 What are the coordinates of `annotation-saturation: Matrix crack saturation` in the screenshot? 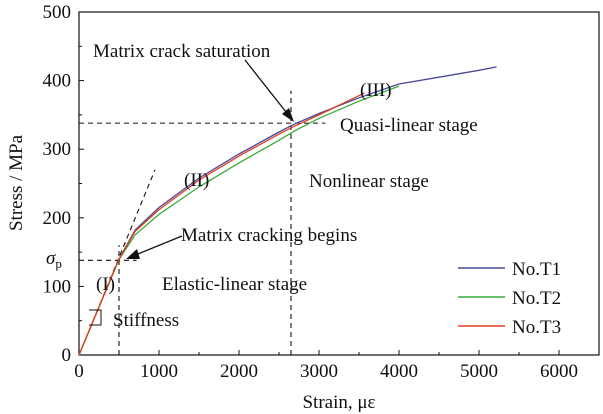 It's located at (182, 51).